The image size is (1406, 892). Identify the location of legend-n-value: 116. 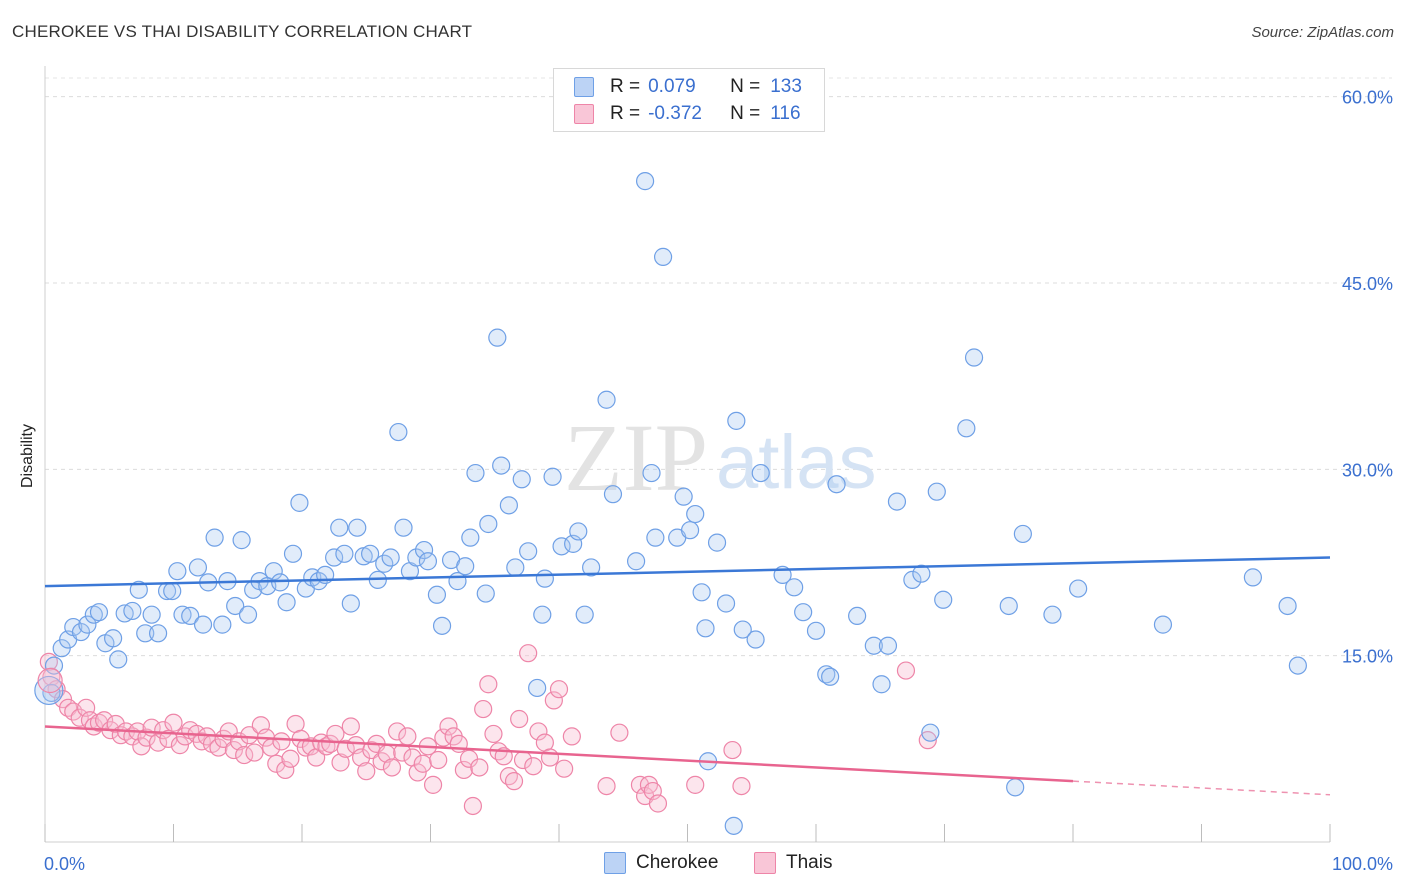
(785, 113).